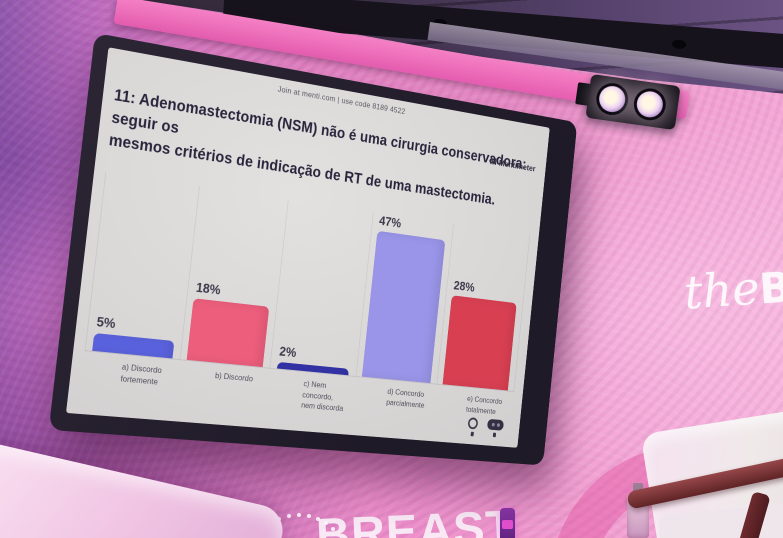  I want to click on water-bottle-center, so click(507, 523).